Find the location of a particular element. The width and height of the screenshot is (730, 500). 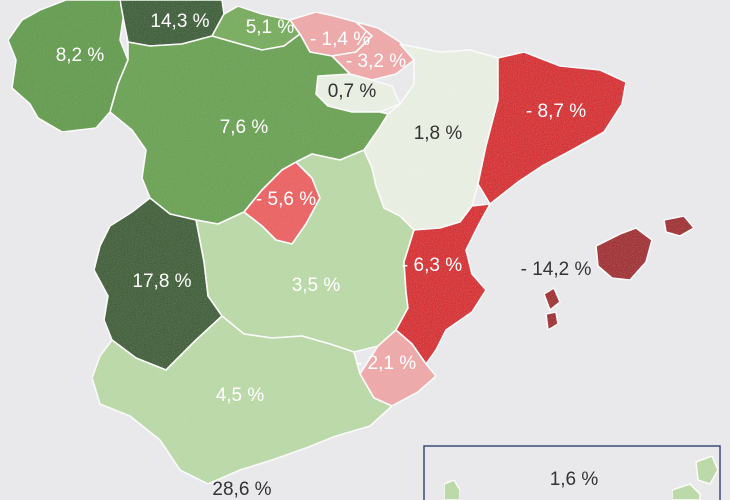

region-label-ceuta-melilla: 28,6 % is located at coordinates (241, 489).